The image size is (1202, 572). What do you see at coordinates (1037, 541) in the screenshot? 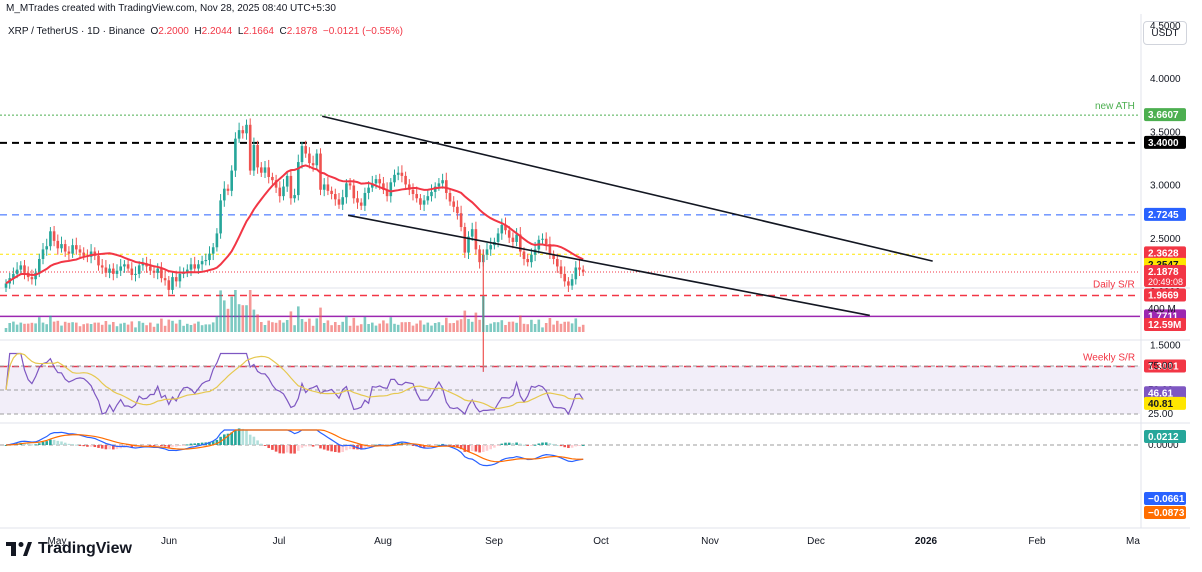
I see `time-axis-label: Feb` at bounding box center [1037, 541].